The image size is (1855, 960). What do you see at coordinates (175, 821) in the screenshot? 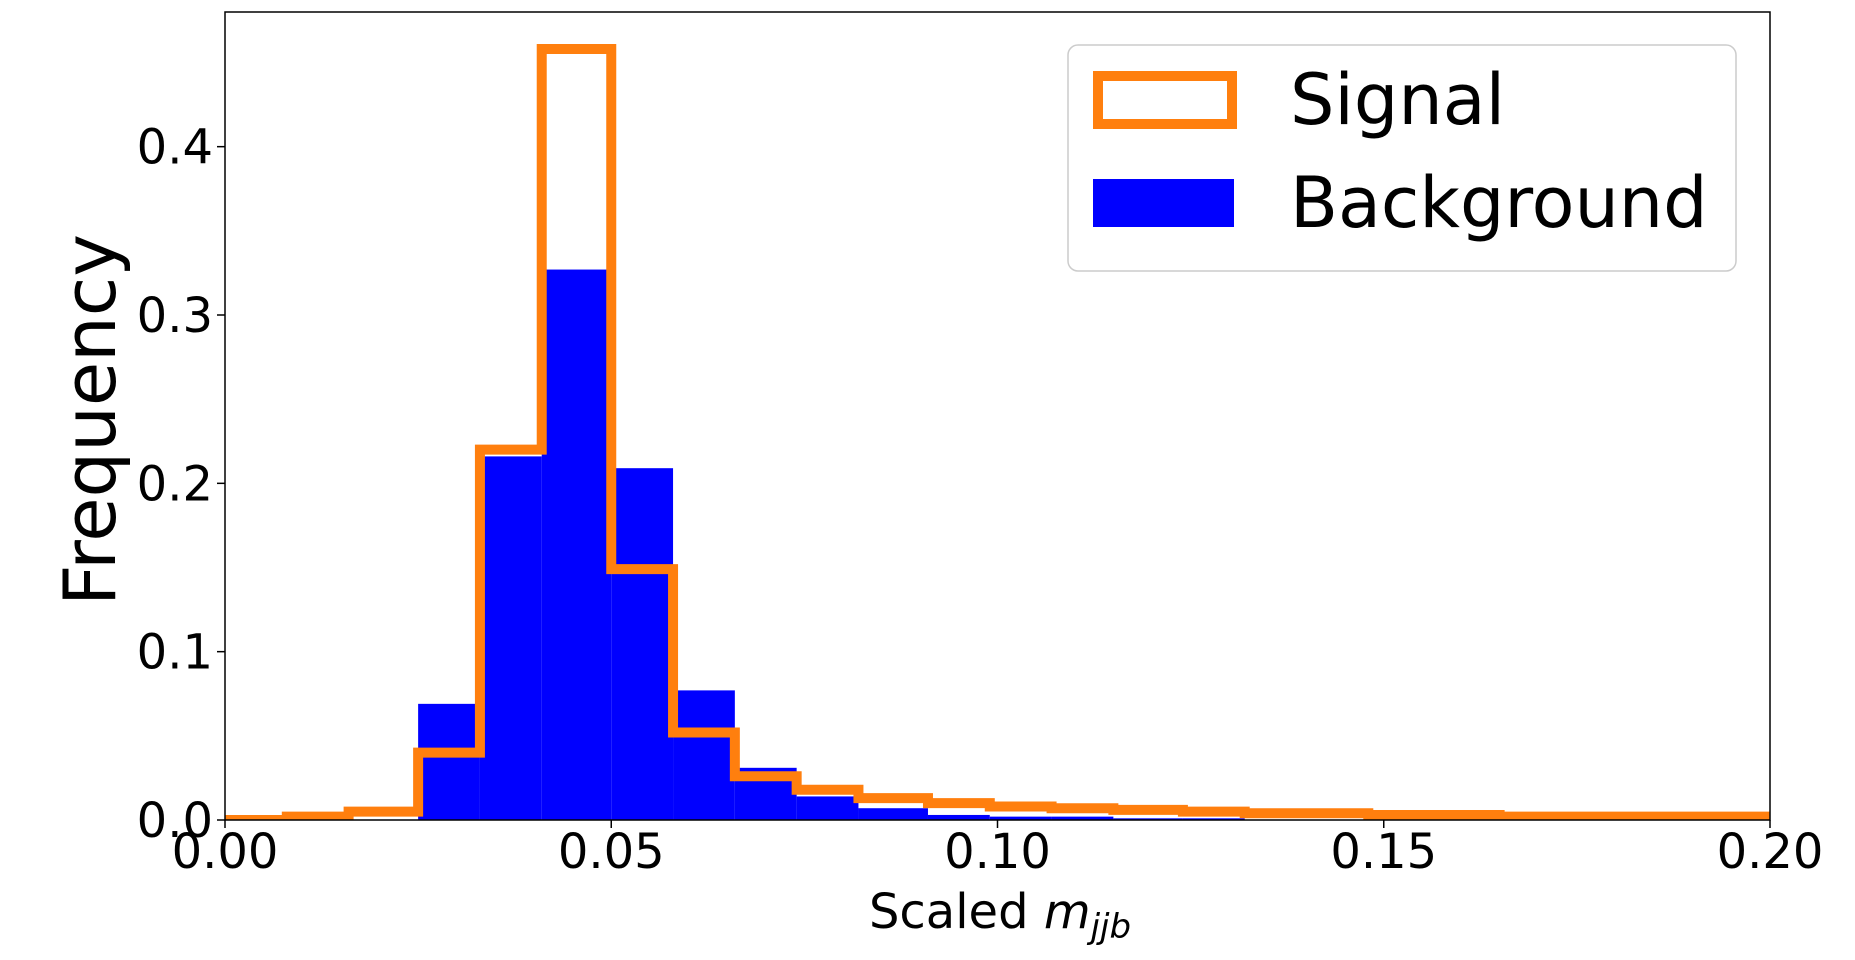
I see `y-tick-label: 0.0` at bounding box center [175, 821].